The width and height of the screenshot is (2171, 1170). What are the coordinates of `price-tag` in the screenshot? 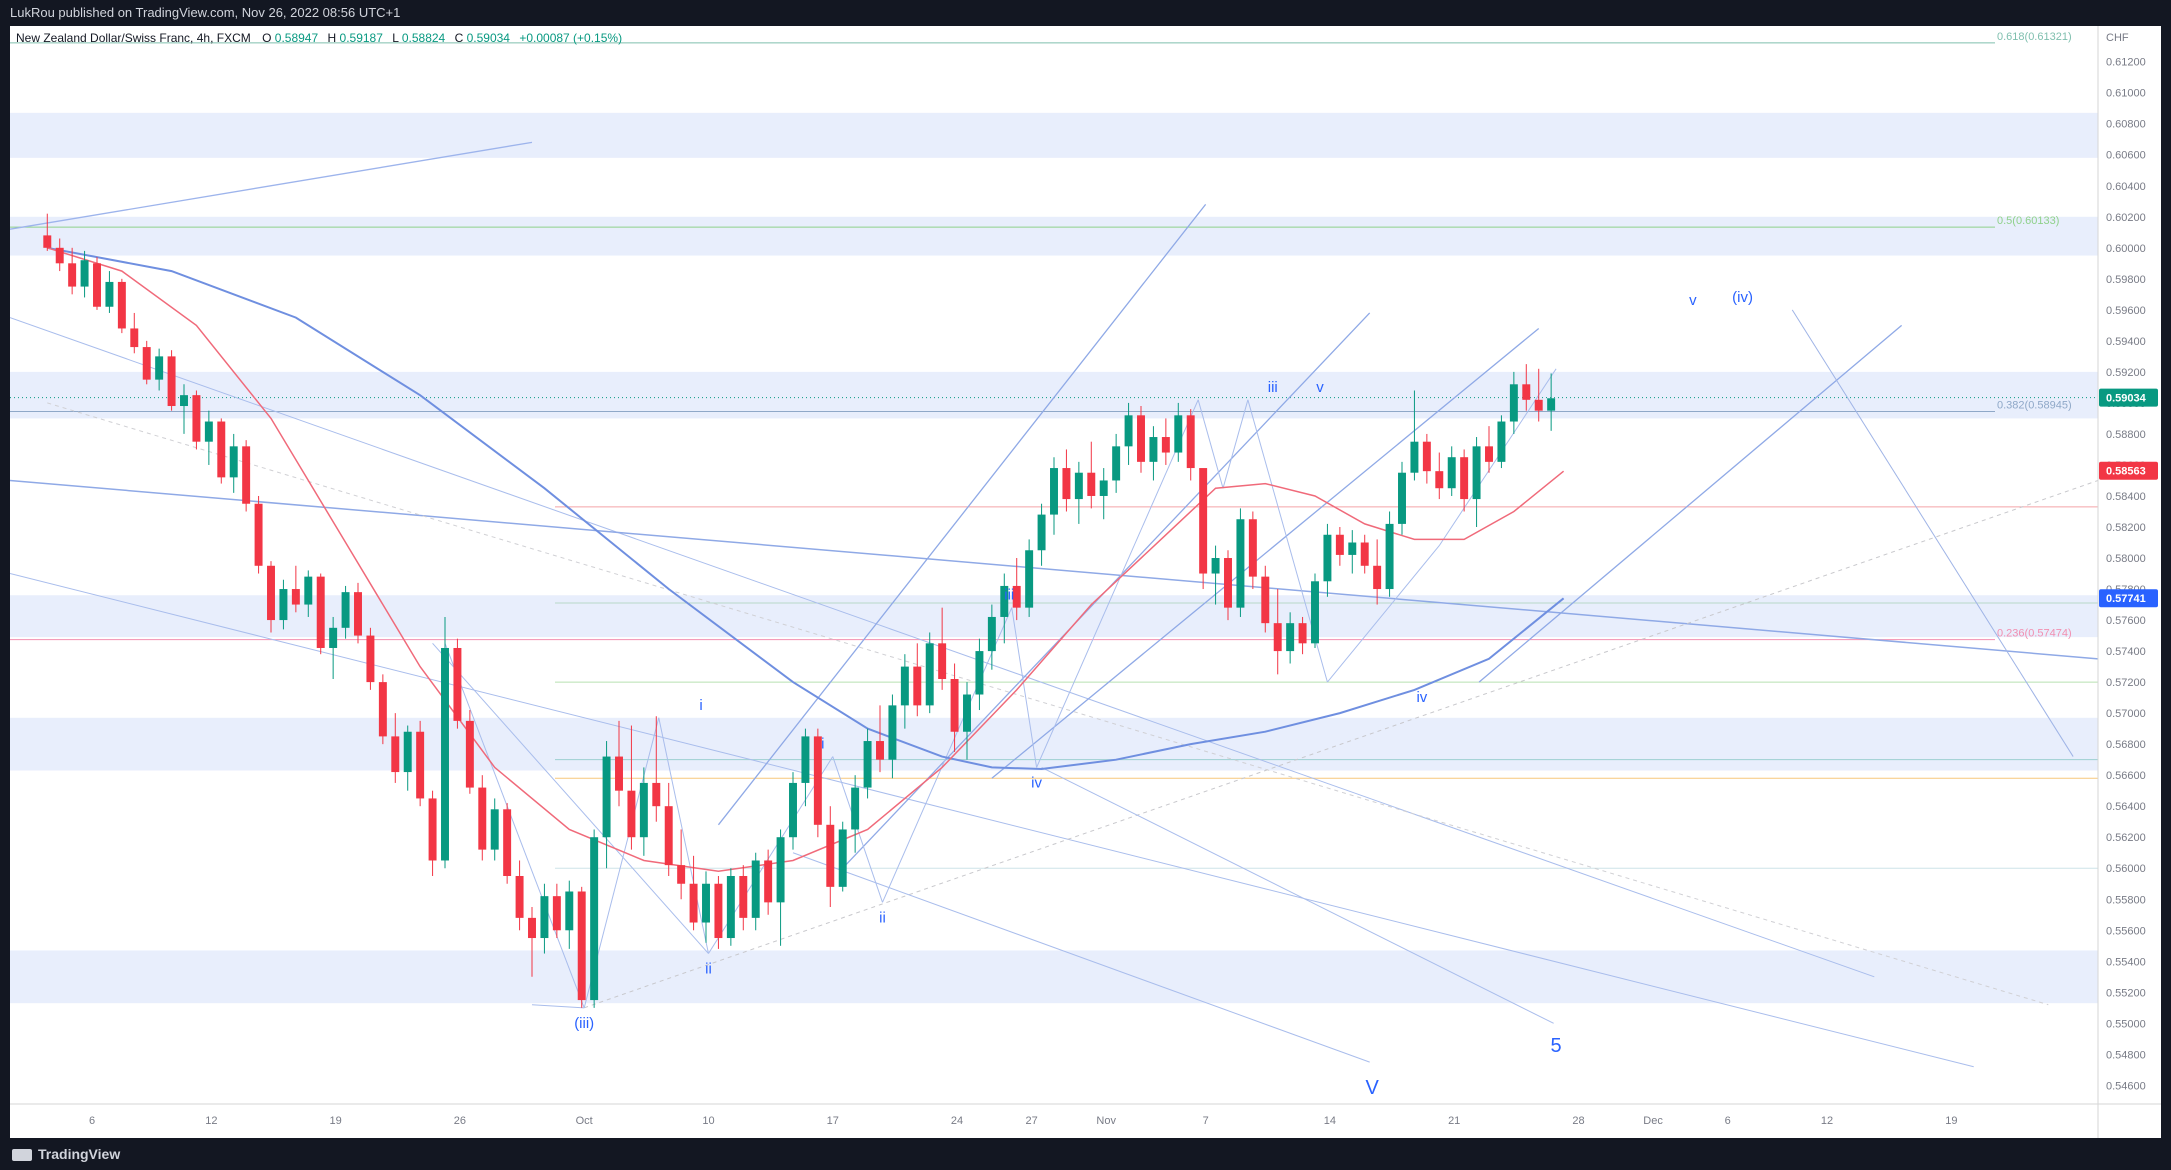 It's located at (2128, 598).